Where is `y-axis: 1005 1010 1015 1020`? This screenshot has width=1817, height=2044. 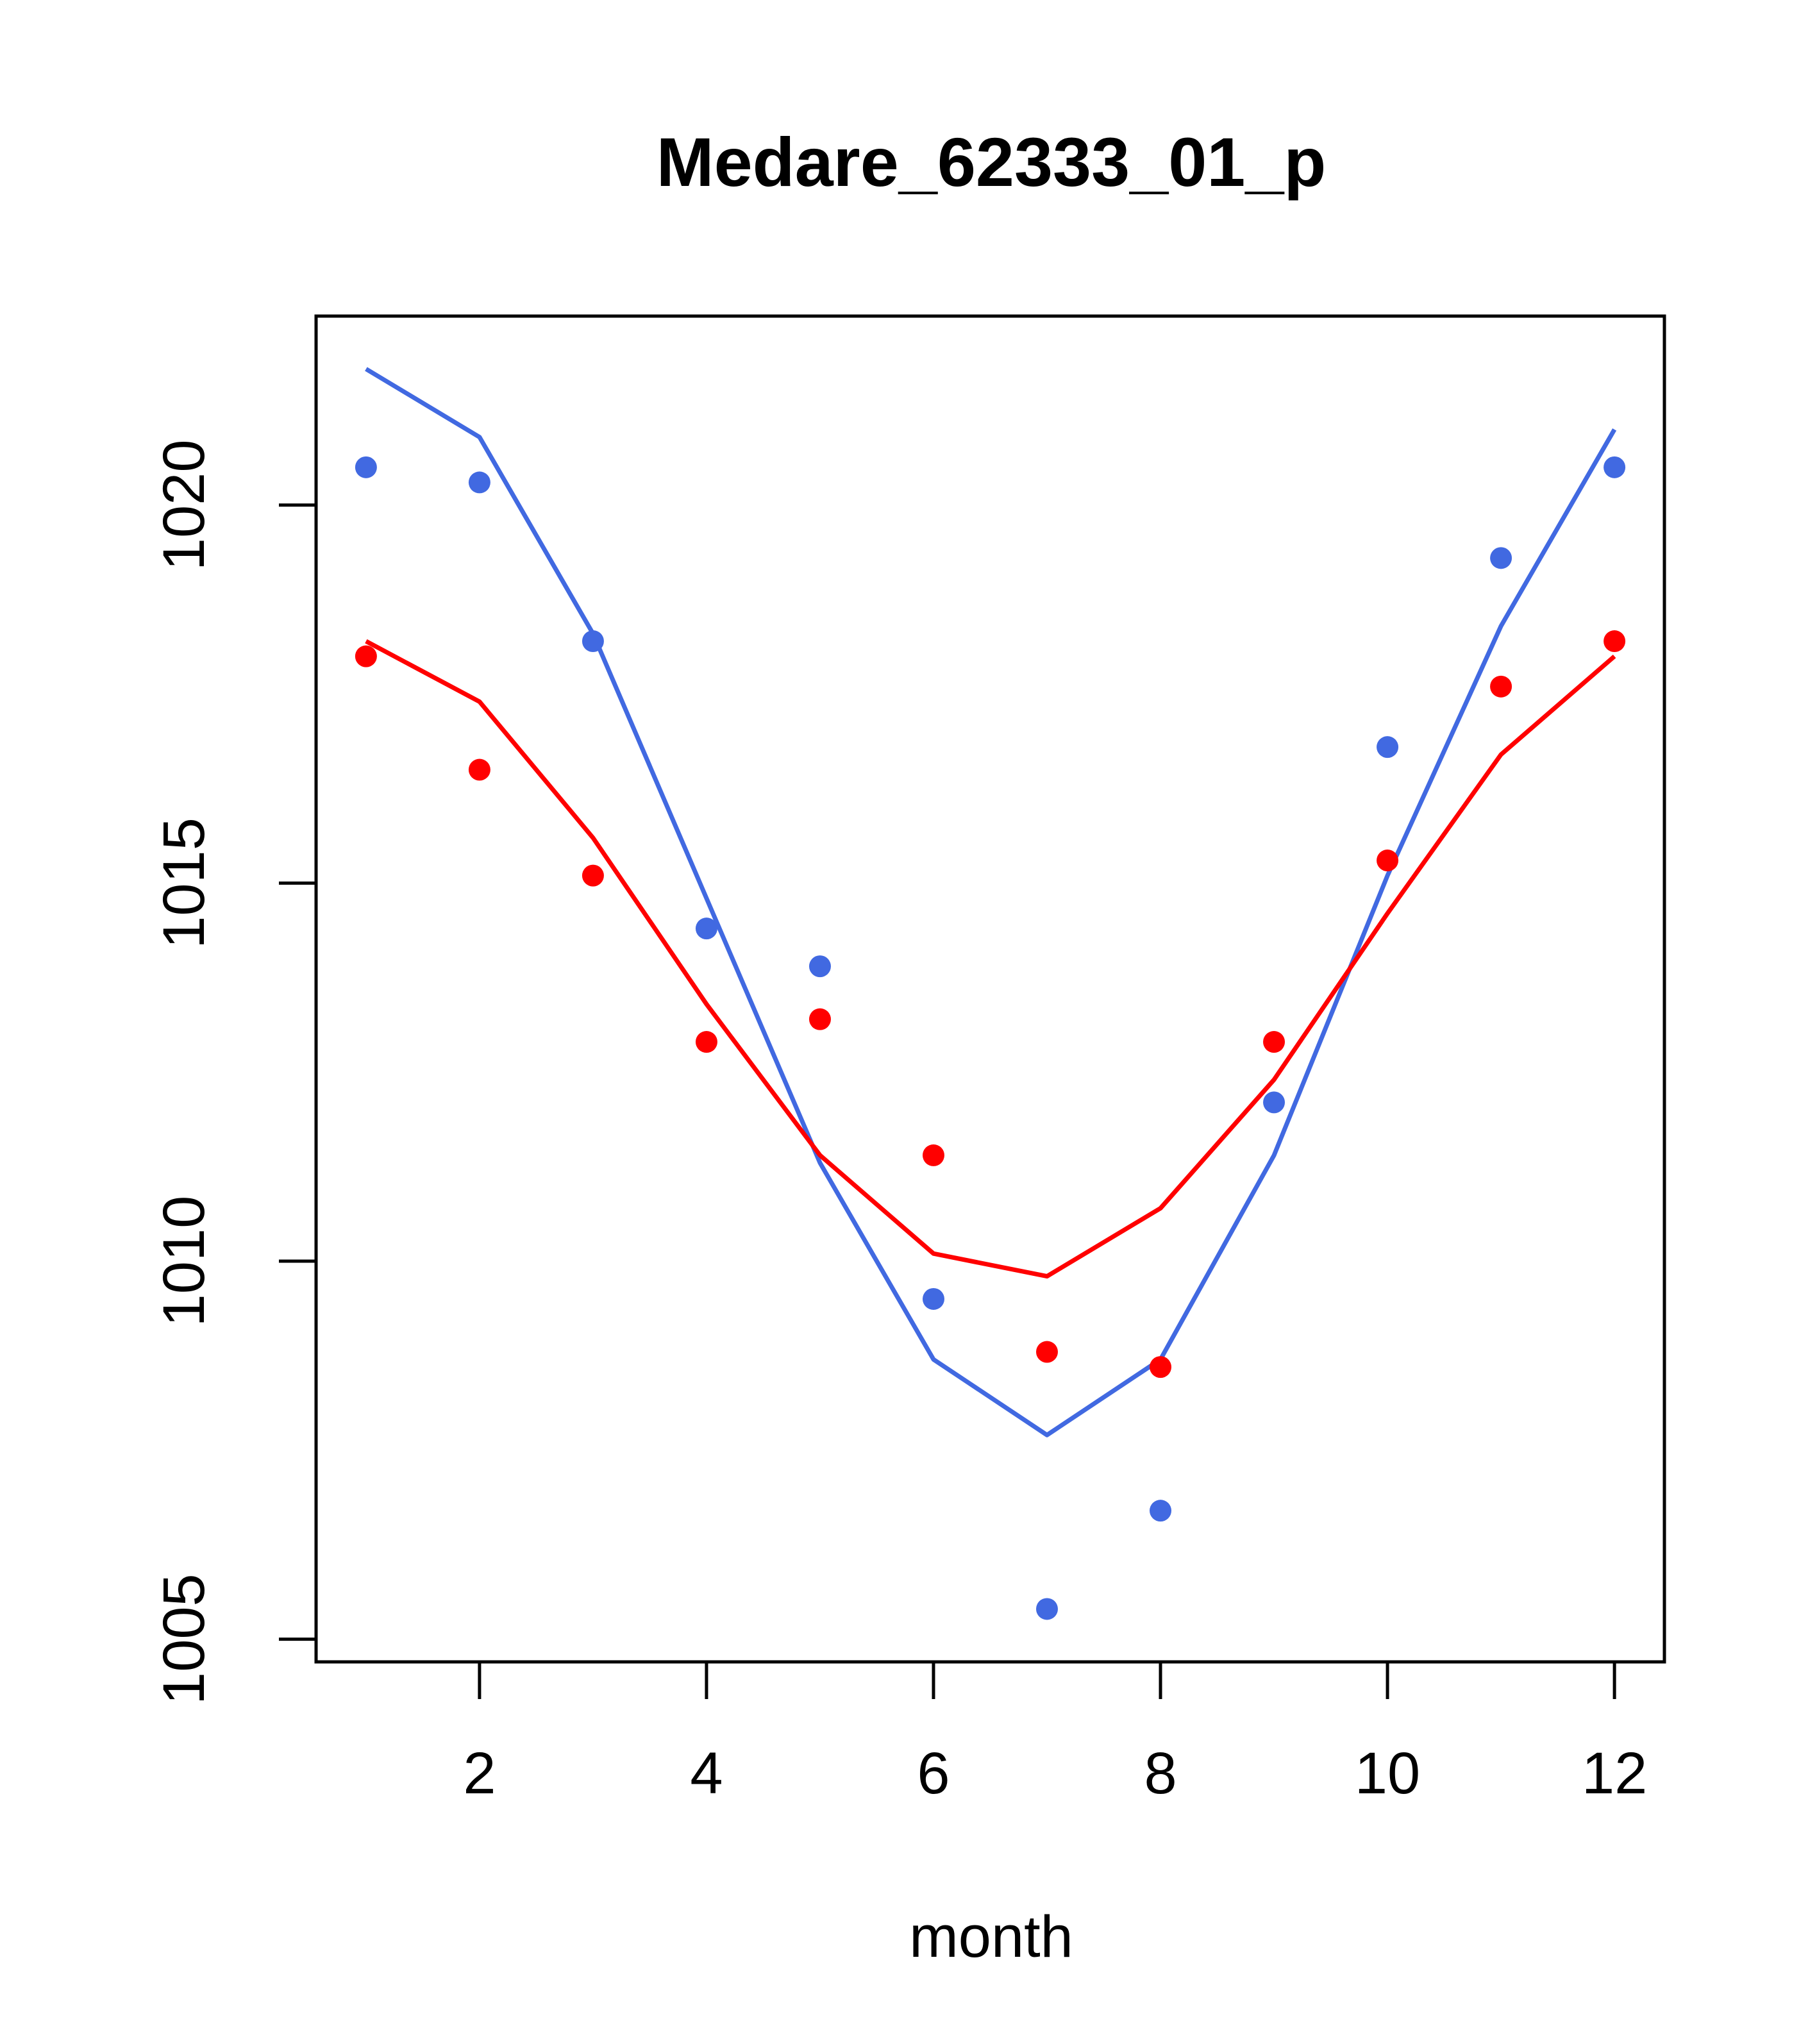 y-axis: 1005 1010 1015 1020 is located at coordinates (235, 1072).